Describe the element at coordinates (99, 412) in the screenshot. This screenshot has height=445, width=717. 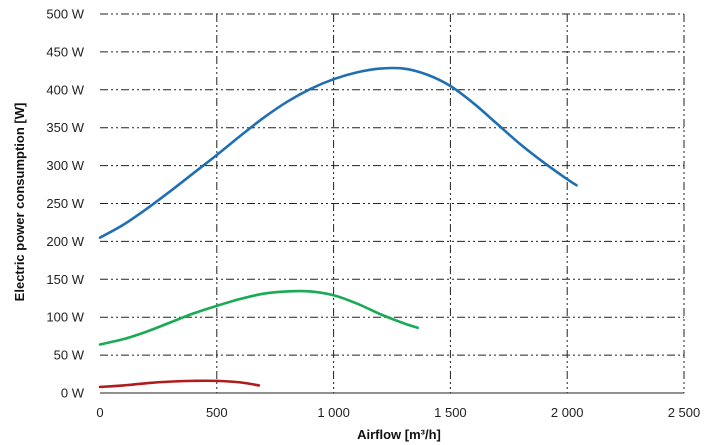
I see `x-tick-label: 0` at that location.